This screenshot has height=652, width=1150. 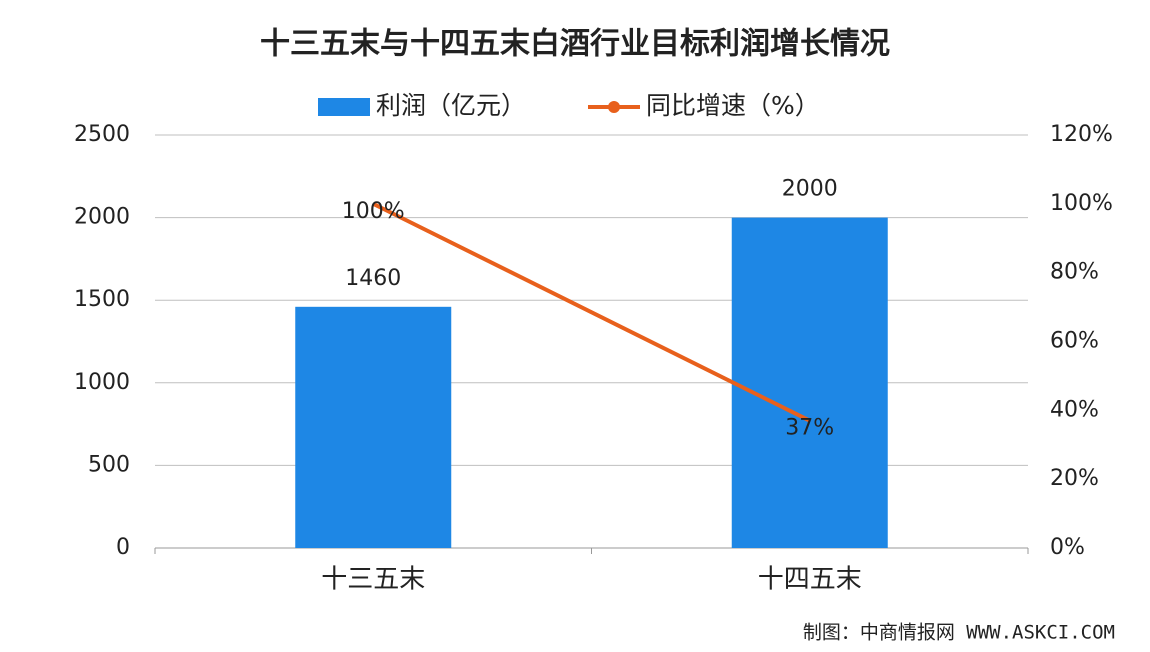 I want to click on y2-tick-label: 0%, so click(x=1067, y=547).